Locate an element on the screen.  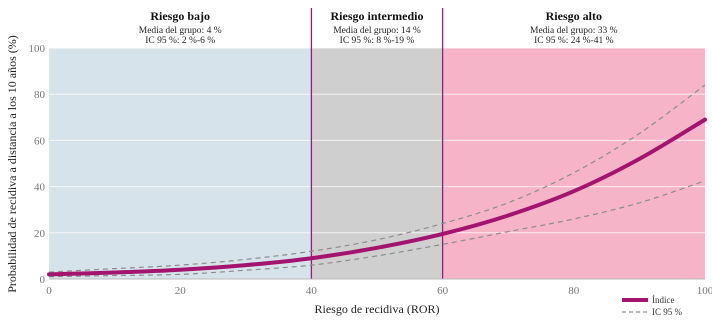
legend: Índice IC 95 % is located at coordinates (652, 306).